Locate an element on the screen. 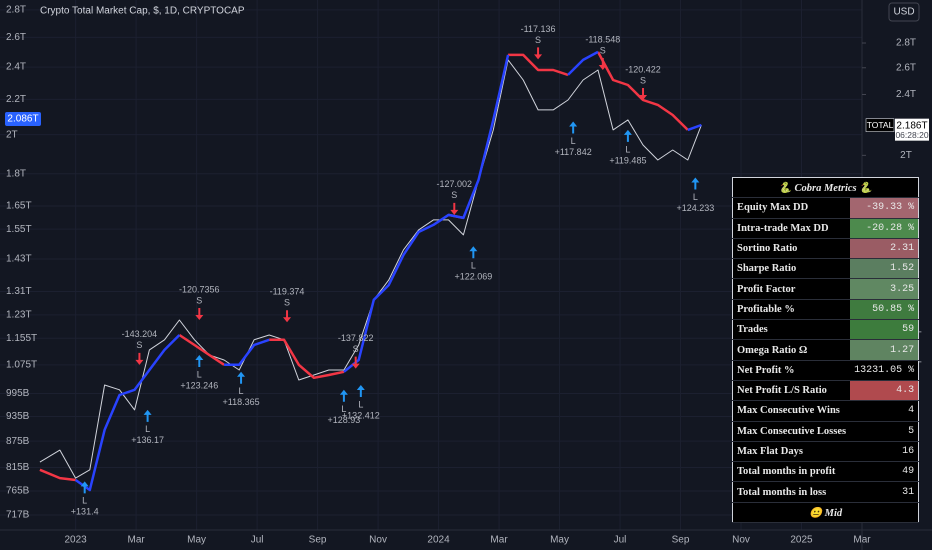 This screenshot has width=932, height=550. metric-row: Intra-trade Max DD -20.28 % is located at coordinates (825, 228).